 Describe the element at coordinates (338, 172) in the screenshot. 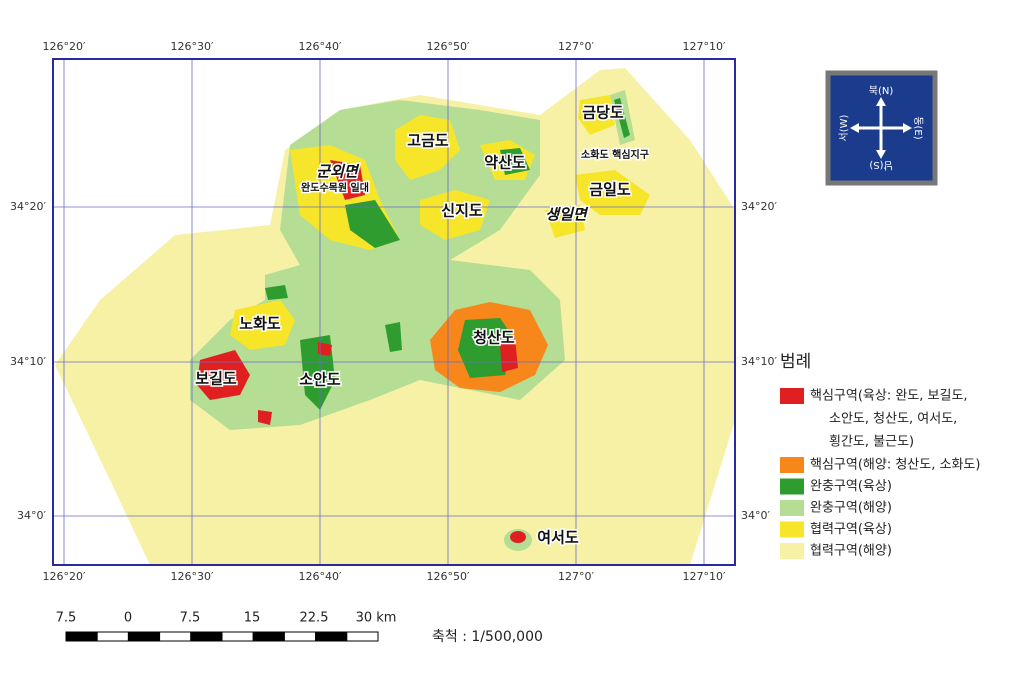

I see `place-label: 군외면` at that location.